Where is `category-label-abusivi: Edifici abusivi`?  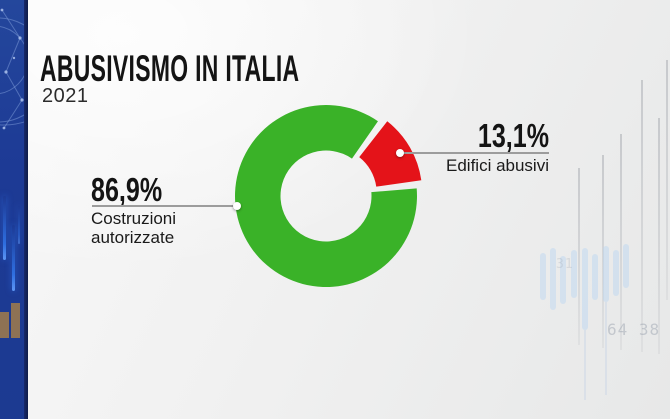
category-label-abusivi: Edifici abusivi is located at coordinates (497, 165).